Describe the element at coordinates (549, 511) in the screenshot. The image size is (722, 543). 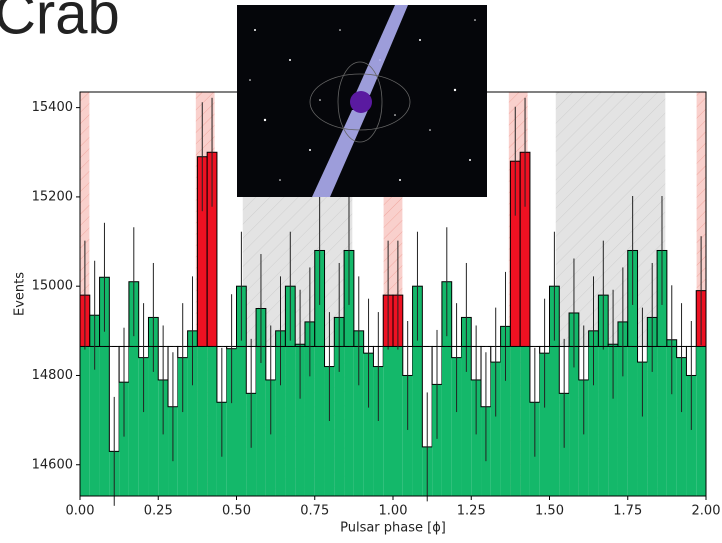
I see `x-tick-label: 1.50` at that location.